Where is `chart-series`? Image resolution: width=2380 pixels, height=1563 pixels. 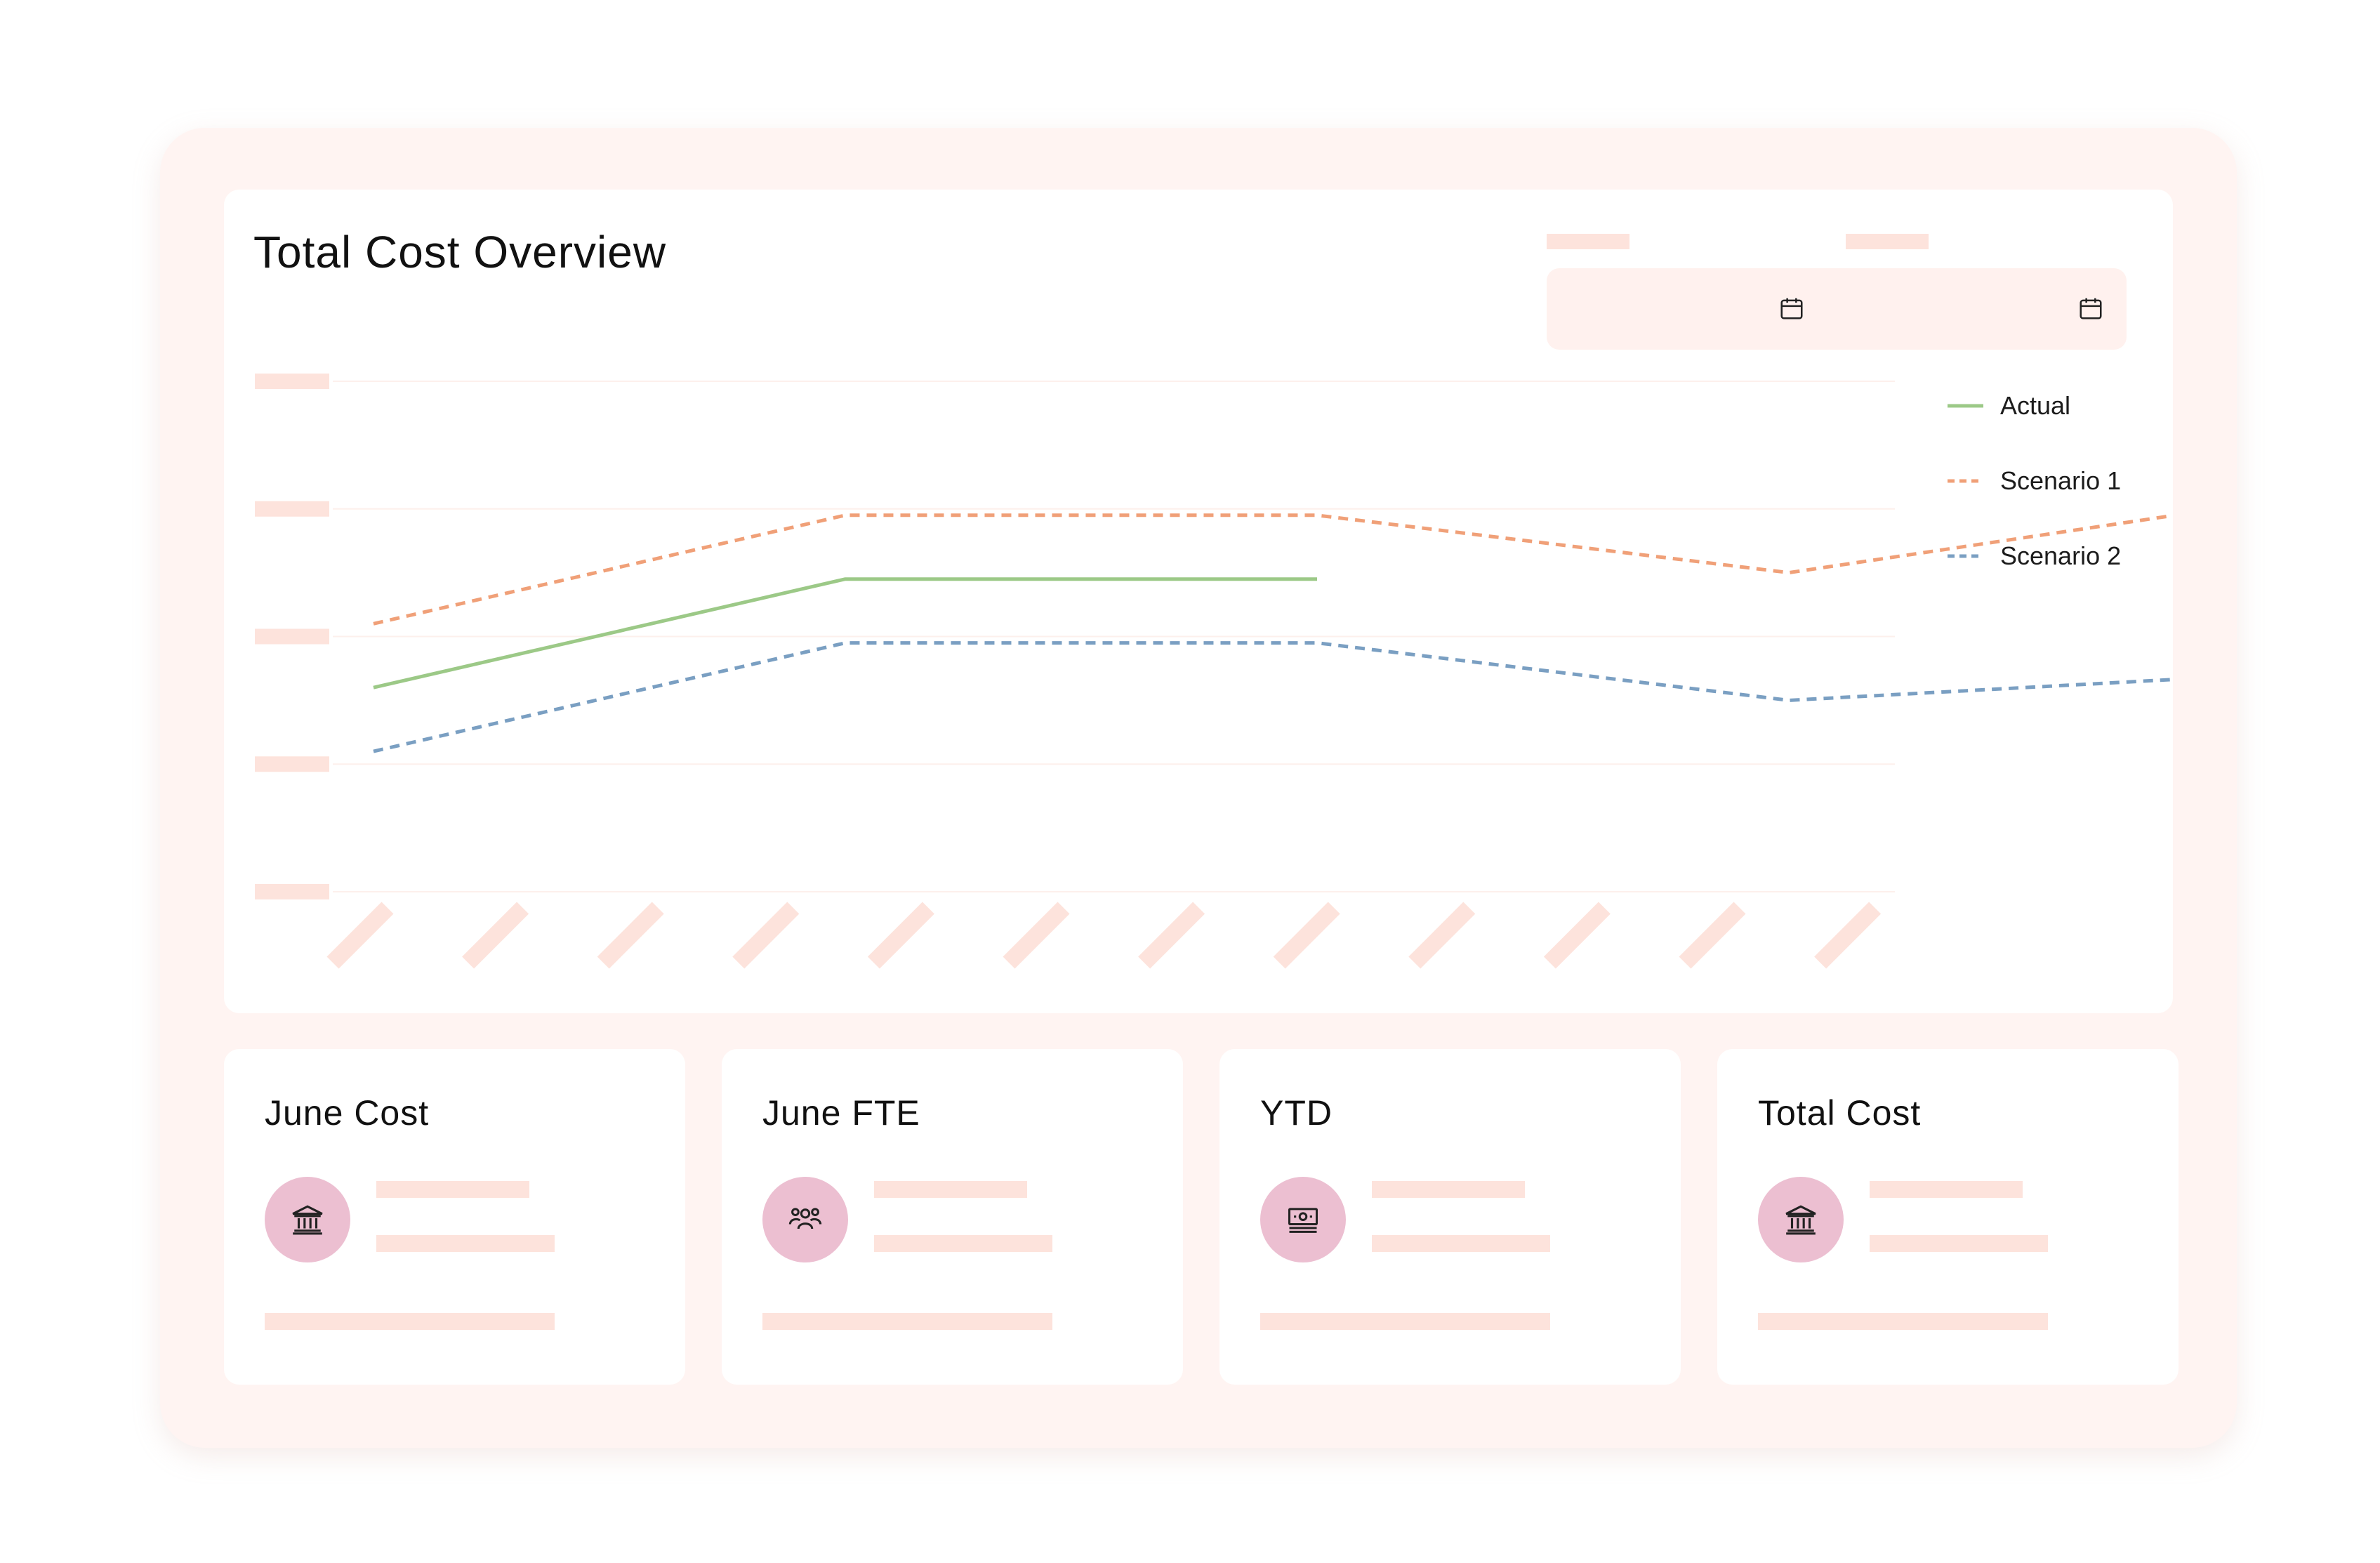
chart-series is located at coordinates (1273, 633).